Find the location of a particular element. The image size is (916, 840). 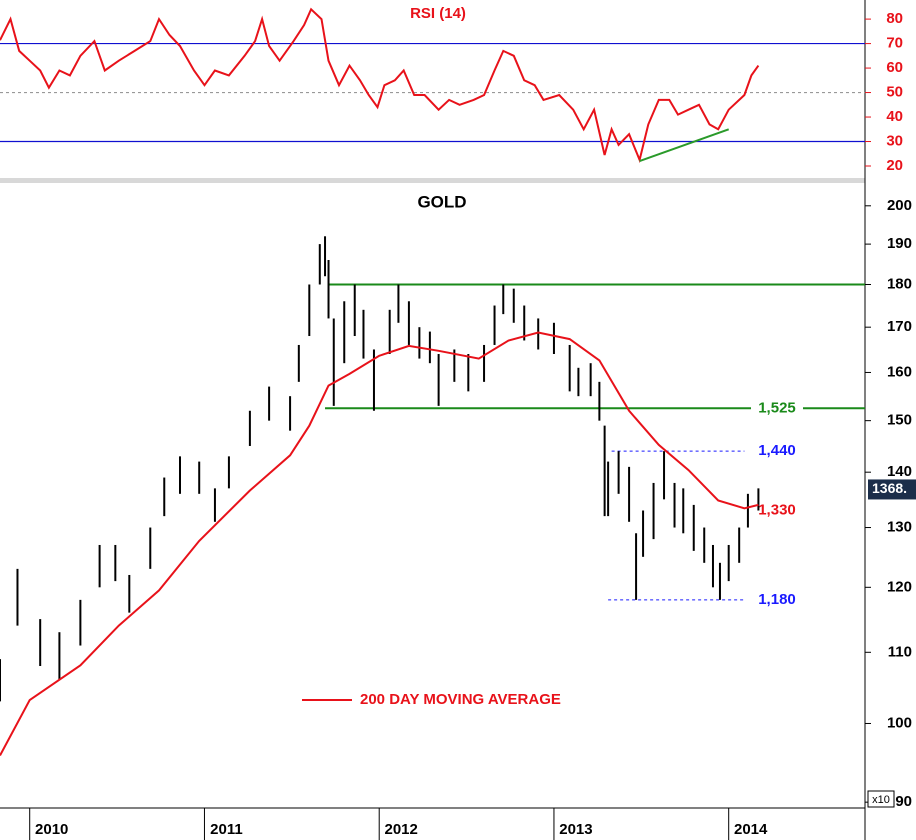

unit-box is located at coordinates (881, 799).